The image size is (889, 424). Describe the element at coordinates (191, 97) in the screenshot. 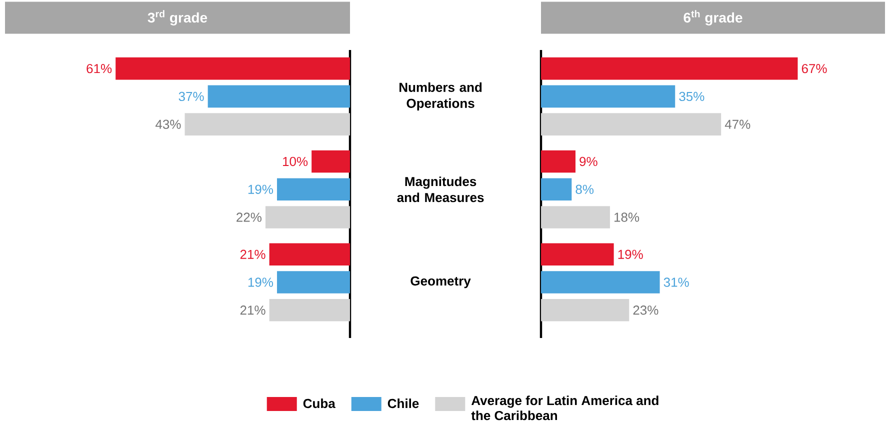

I see `data-label: 37%` at that location.